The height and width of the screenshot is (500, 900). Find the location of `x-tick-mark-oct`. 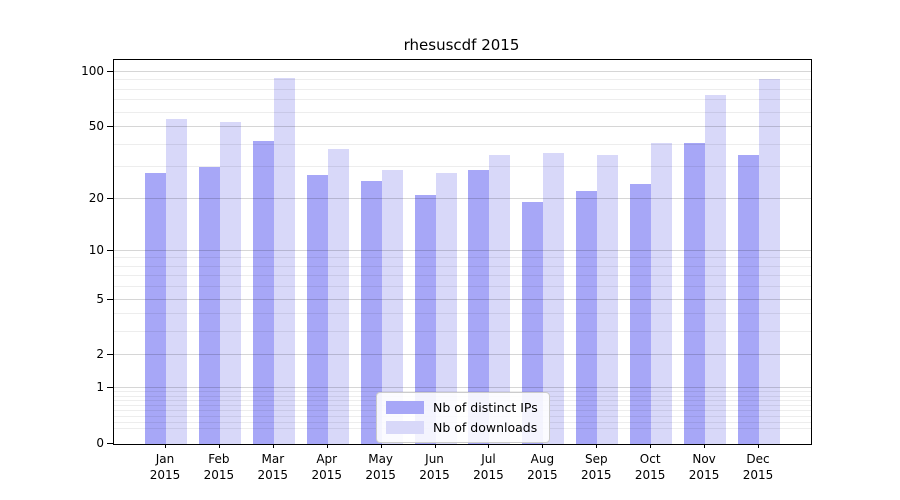

x-tick-mark-oct is located at coordinates (651, 446).